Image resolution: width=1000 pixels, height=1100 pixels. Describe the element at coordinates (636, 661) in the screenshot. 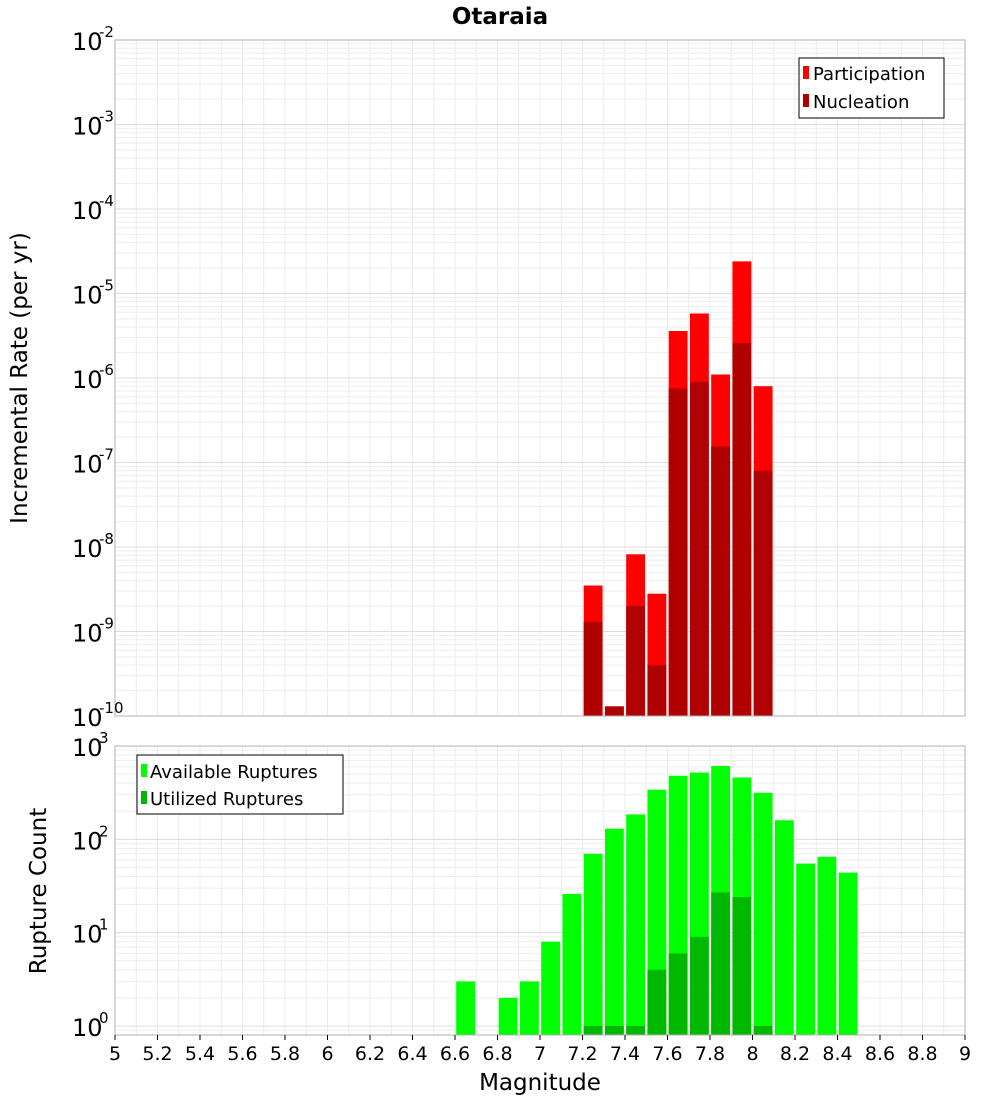

I see `bar-nucleation-7.45` at that location.